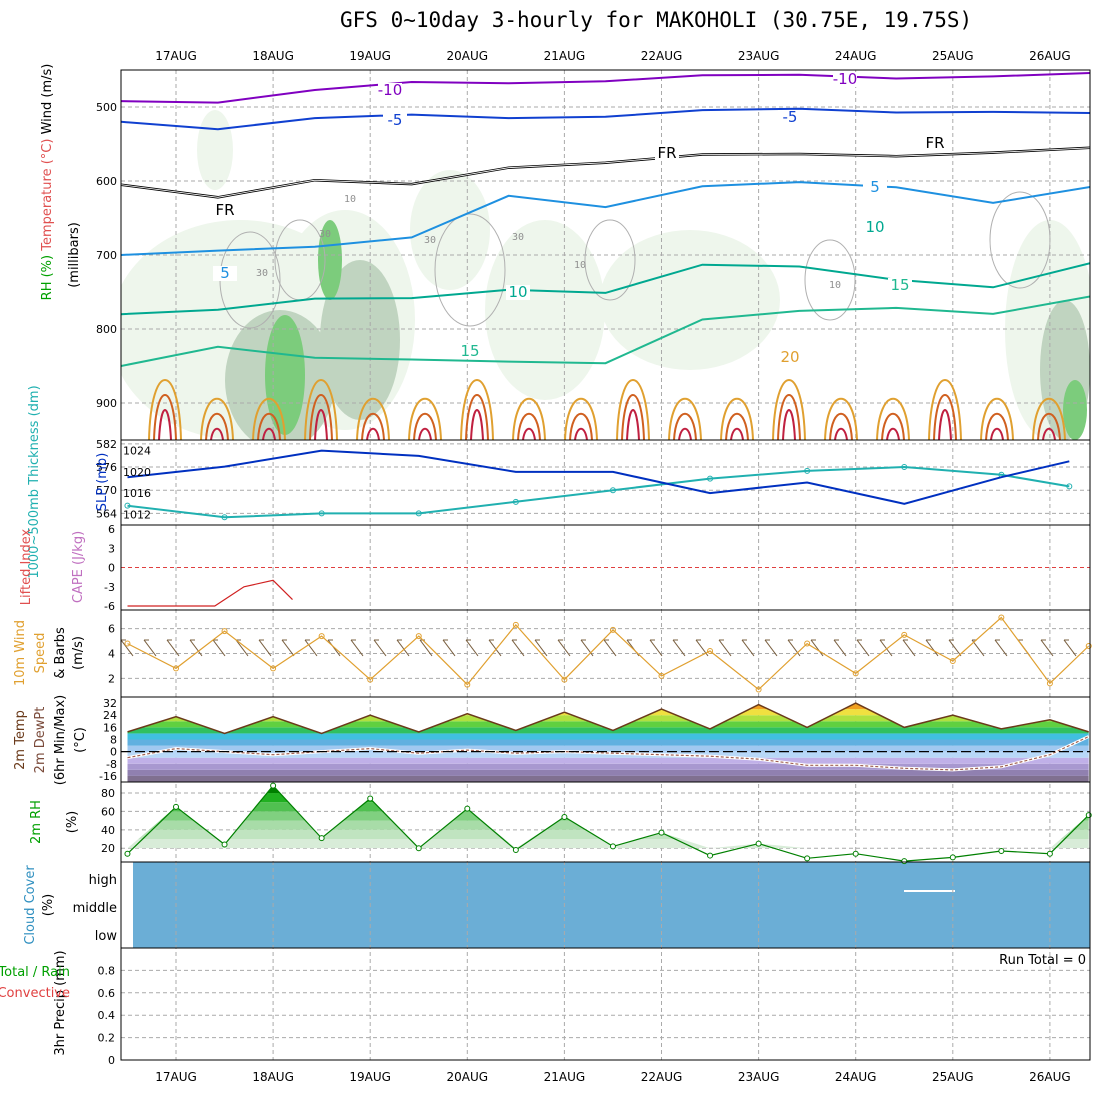 Image resolution: width=1100 pixels, height=1100 pixels. What do you see at coordinates (111, 548) in the screenshot?
I see `li-tick-label: 3` at bounding box center [111, 548].